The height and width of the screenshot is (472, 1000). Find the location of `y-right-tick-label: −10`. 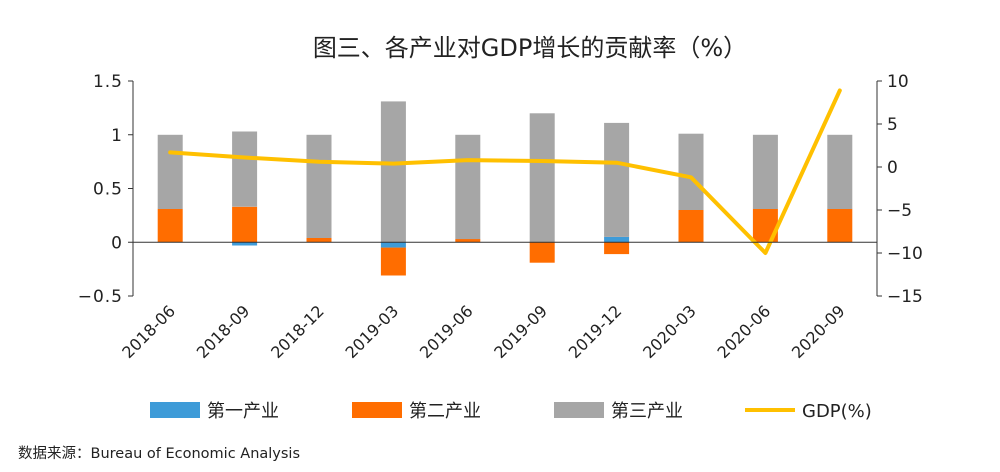

y-right-tick-label: −10 is located at coordinates (905, 254).